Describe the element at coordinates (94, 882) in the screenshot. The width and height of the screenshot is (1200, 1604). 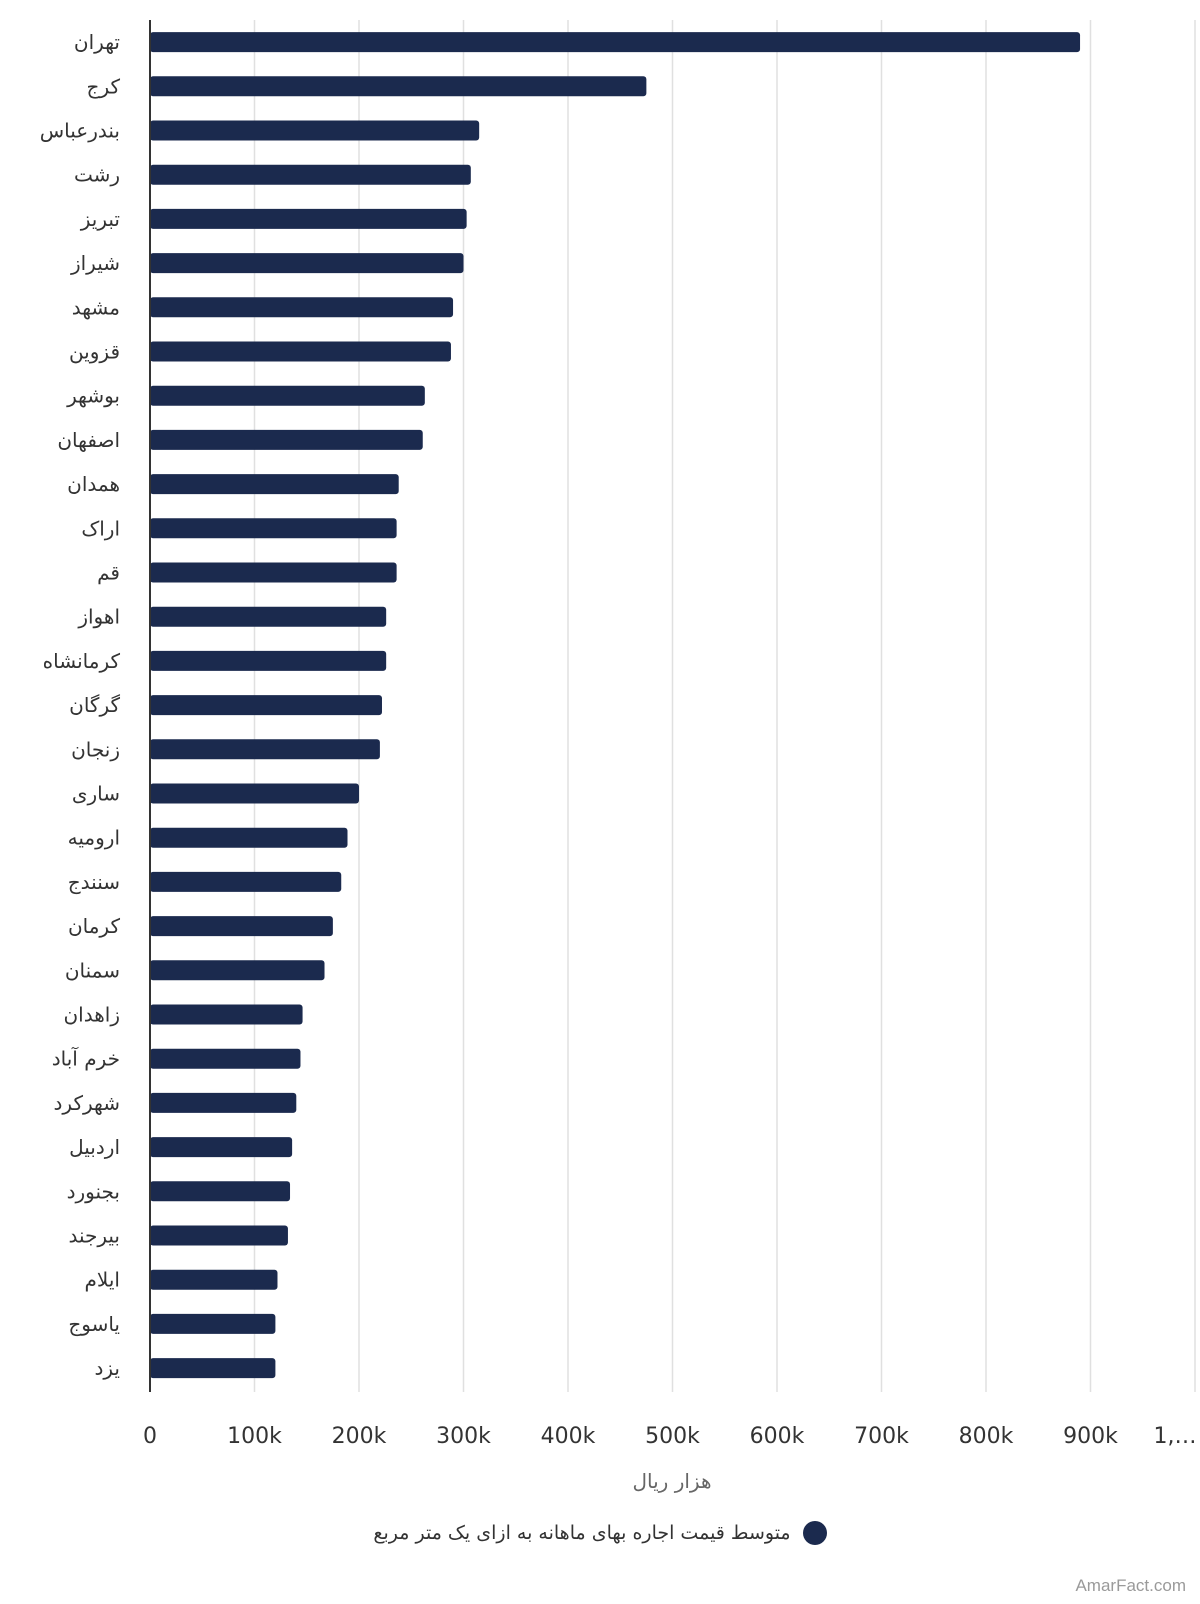
I see `category-label: سنندج` at that location.